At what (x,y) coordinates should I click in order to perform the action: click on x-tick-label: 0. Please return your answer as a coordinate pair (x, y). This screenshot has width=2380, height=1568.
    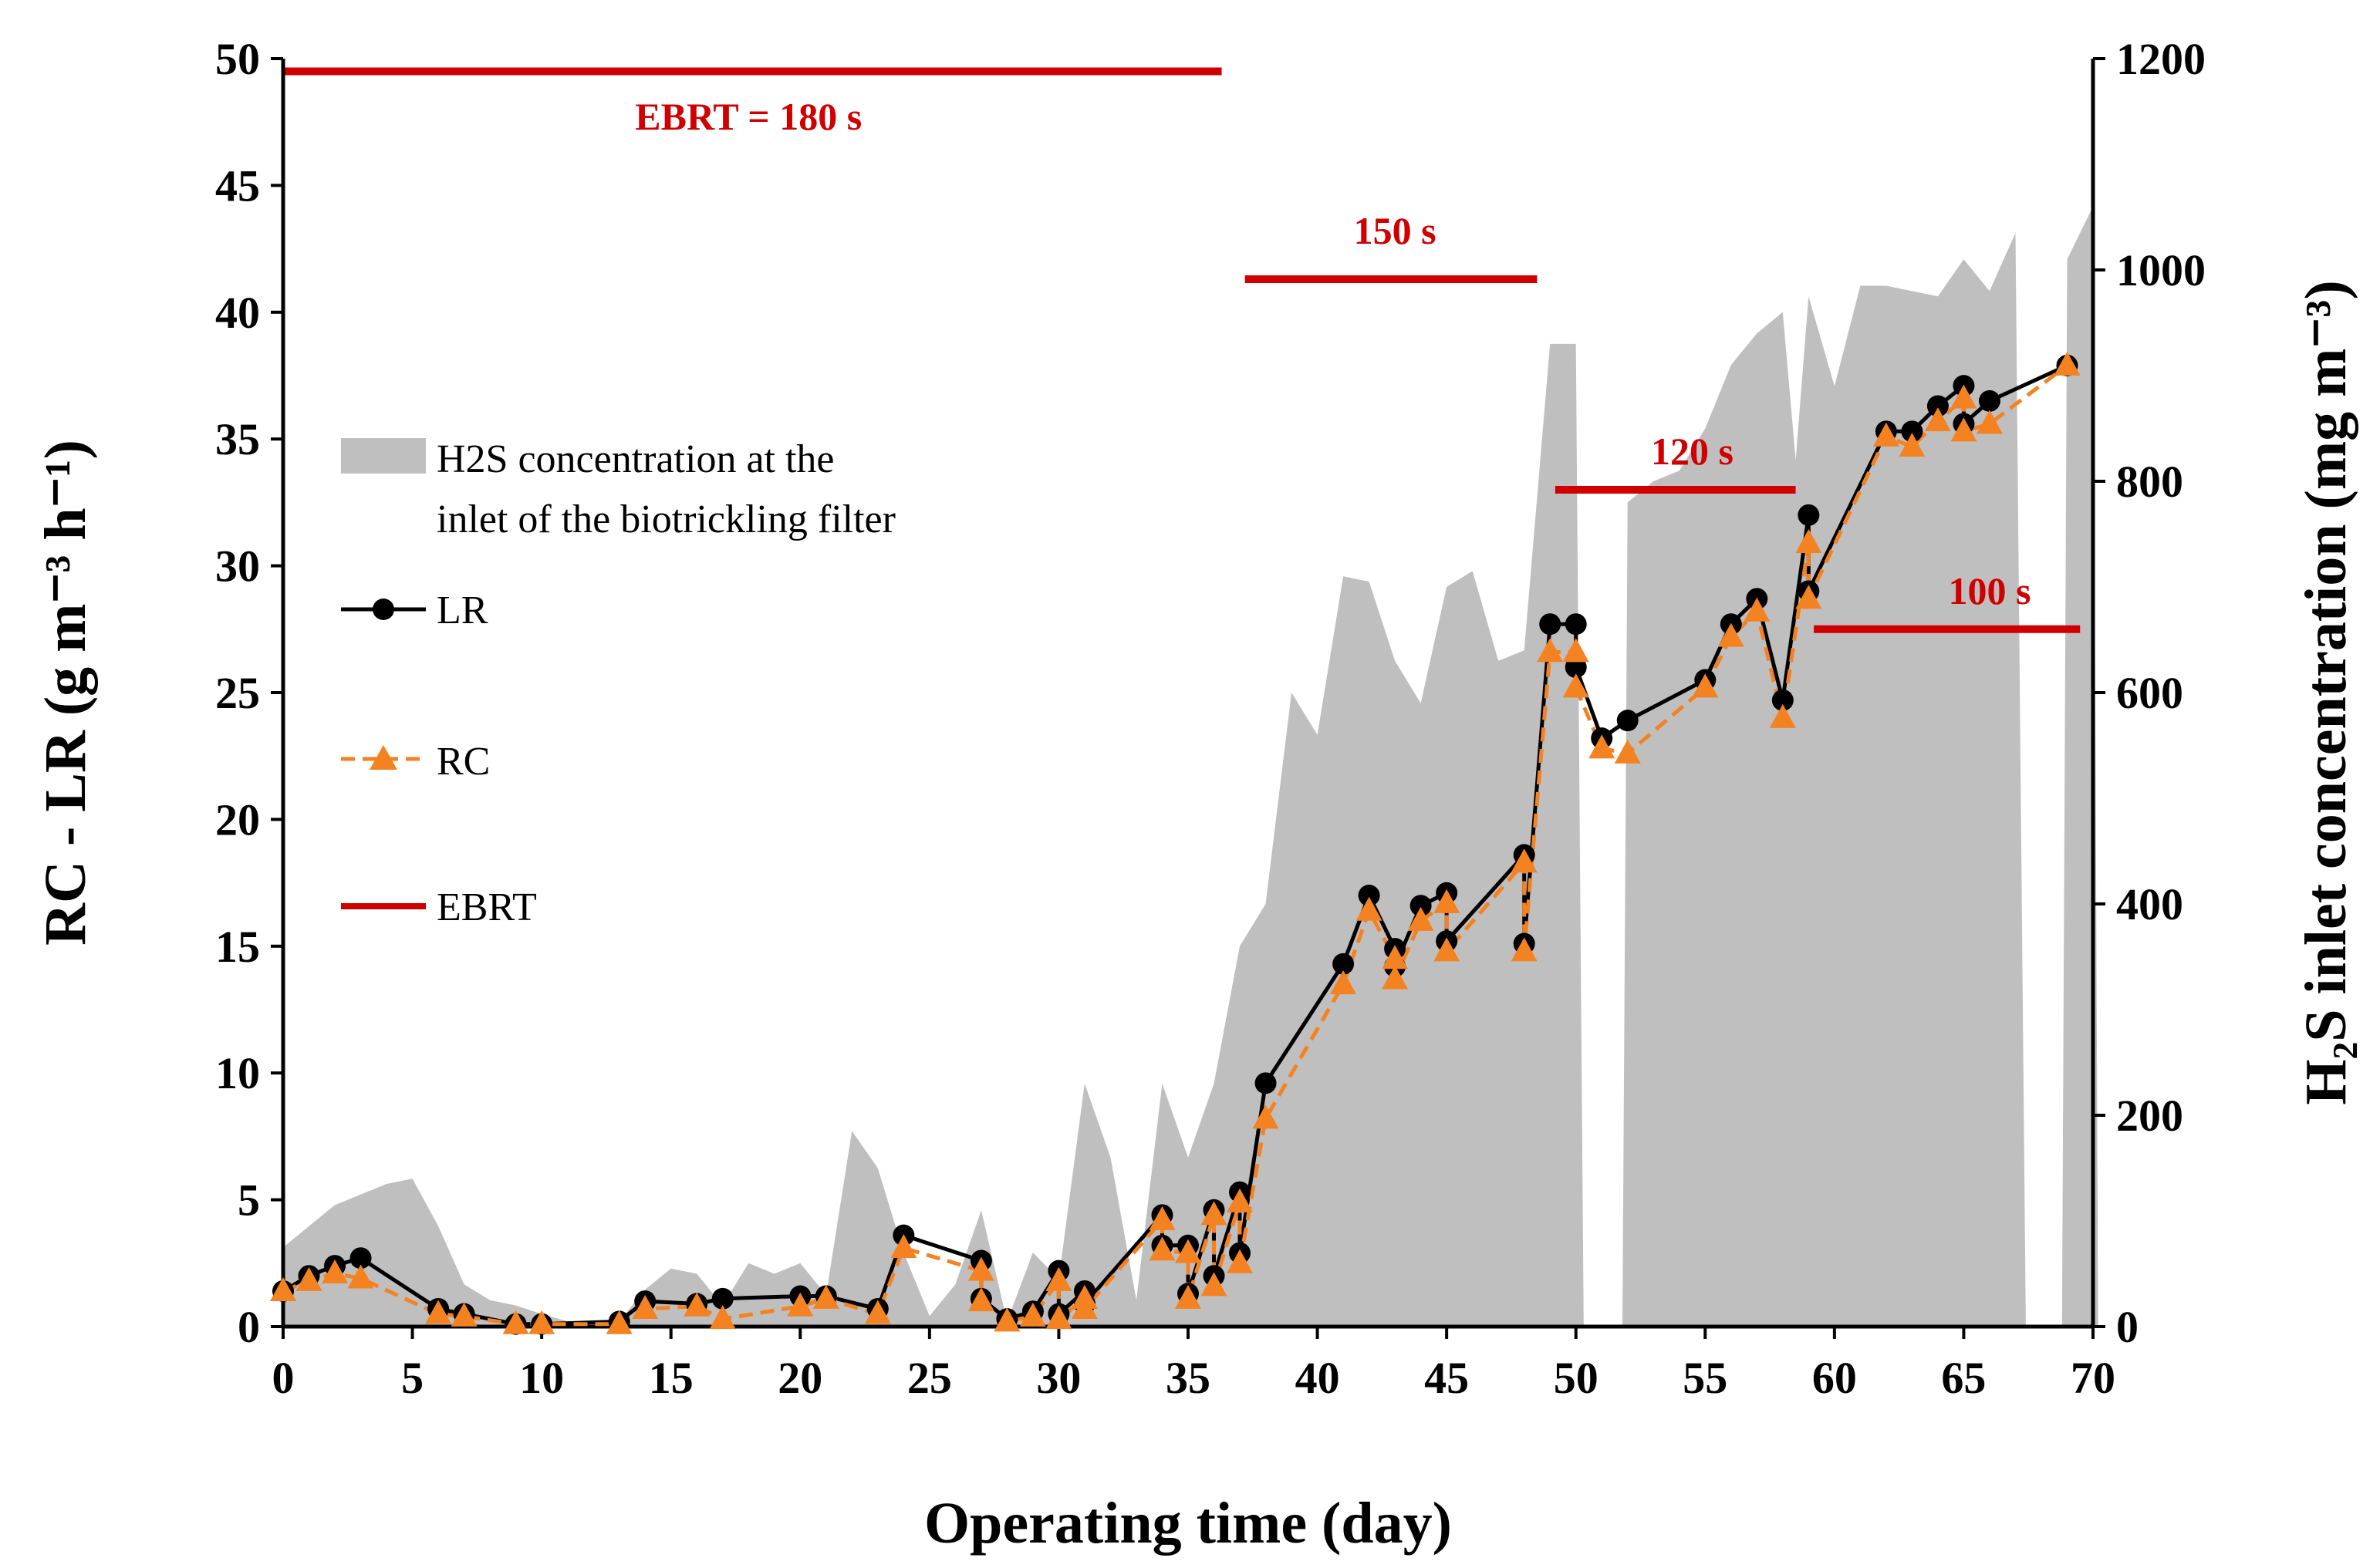
    Looking at the image, I should click on (283, 1378).